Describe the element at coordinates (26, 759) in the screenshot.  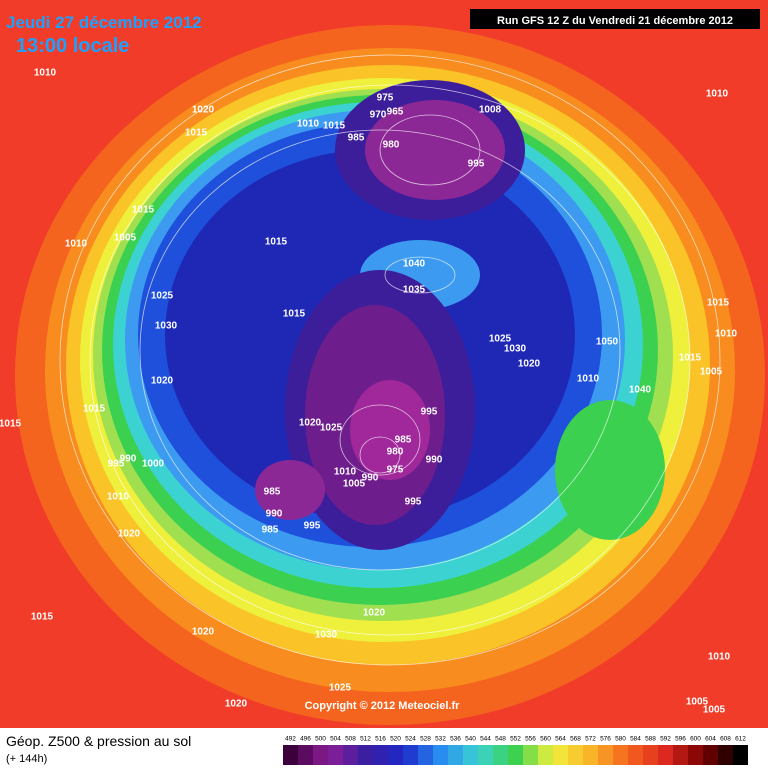
I see `footer-lead: (+ 144h)` at that location.